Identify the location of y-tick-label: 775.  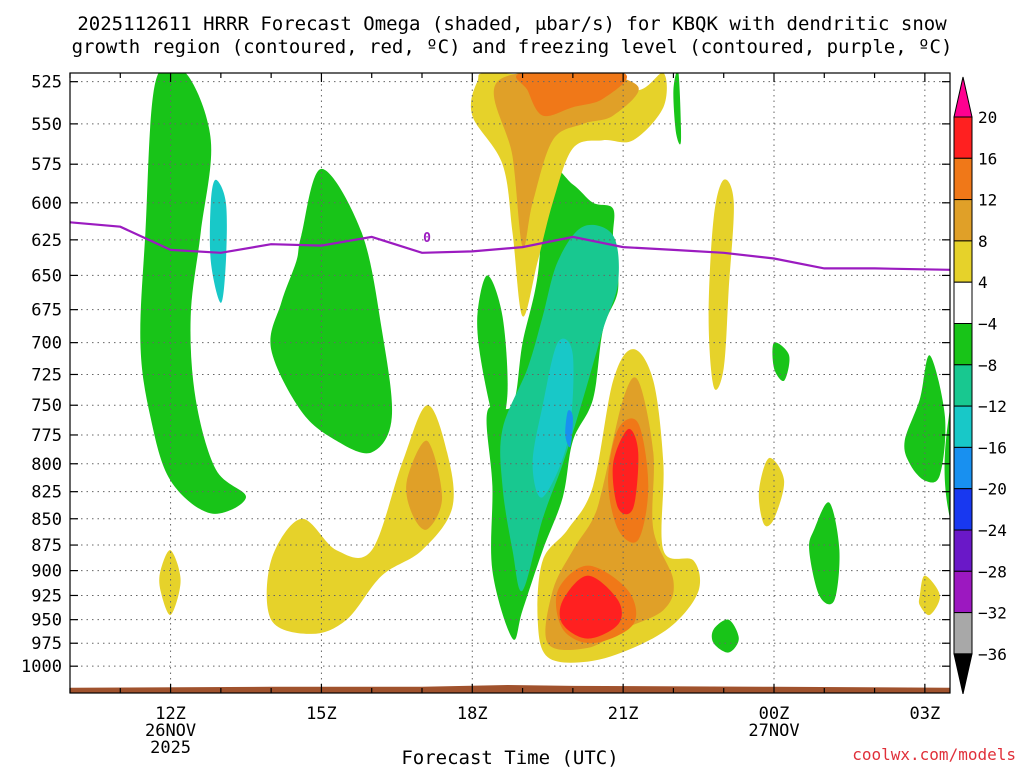
(46, 436).